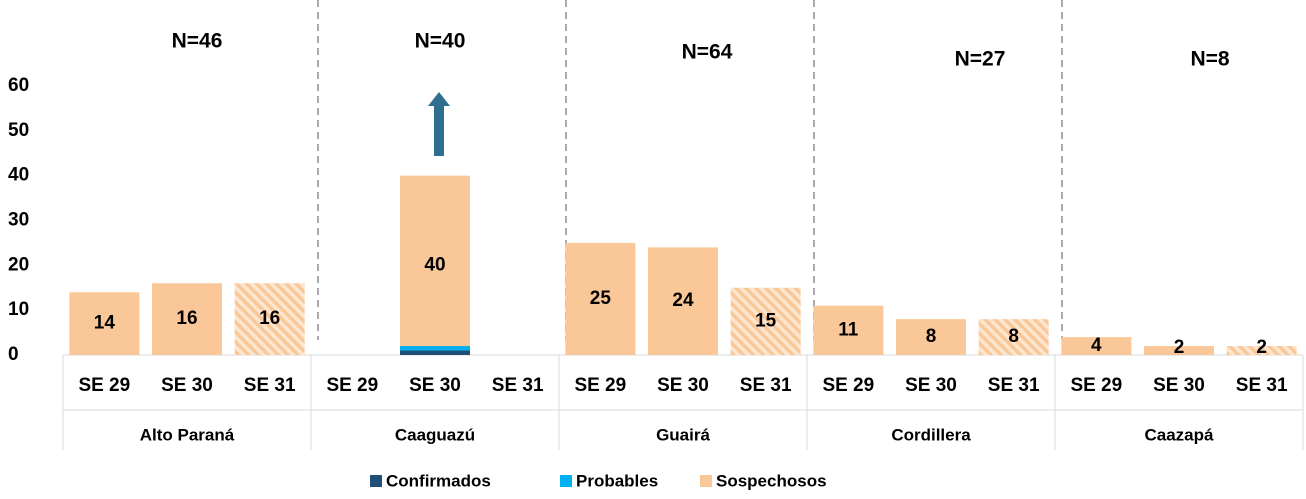  I want to click on annotation: N=8, so click(1209, 59).